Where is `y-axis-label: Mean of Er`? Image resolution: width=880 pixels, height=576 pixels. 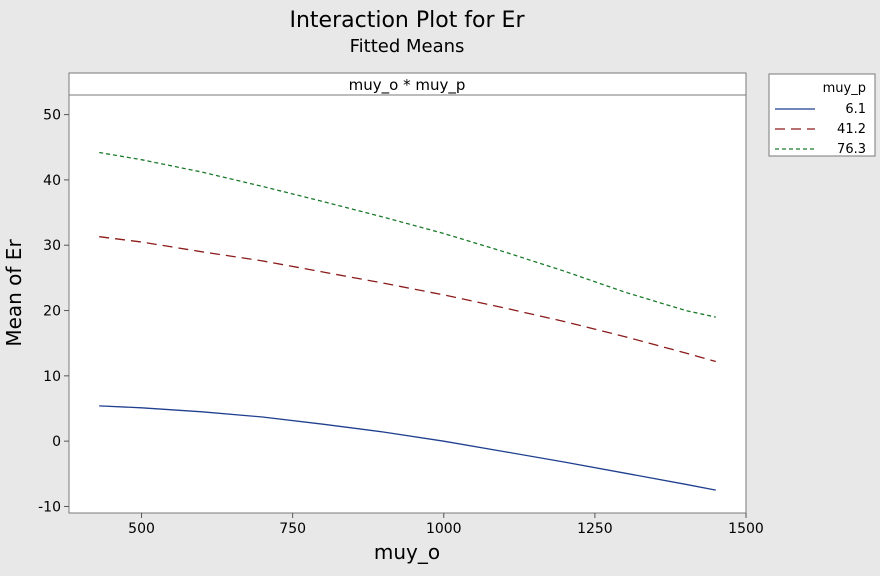
y-axis-label: Mean of Er is located at coordinates (14, 293).